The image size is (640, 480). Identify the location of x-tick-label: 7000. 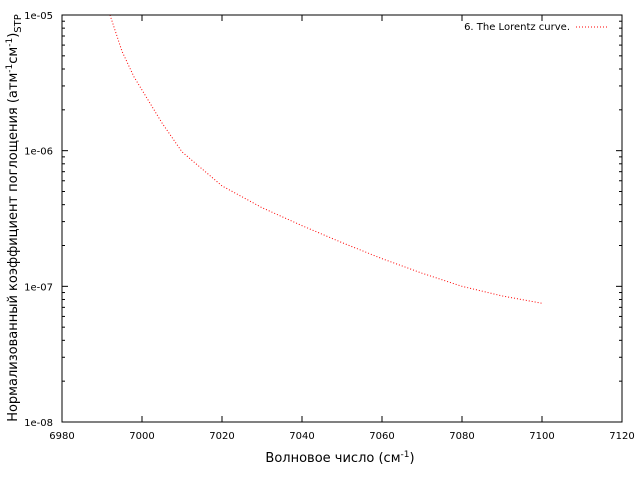
(141, 436).